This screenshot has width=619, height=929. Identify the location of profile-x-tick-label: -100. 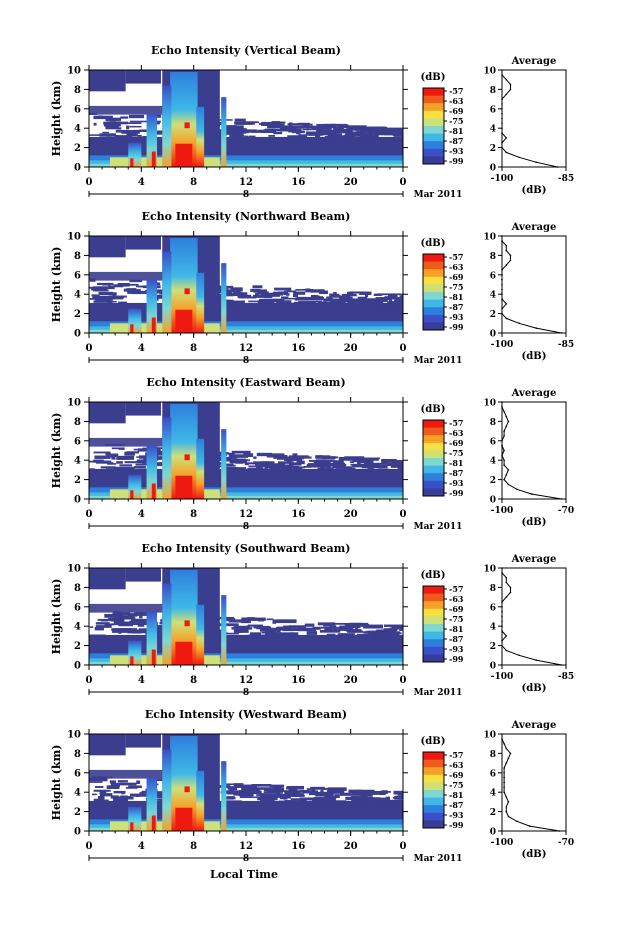
(502, 677).